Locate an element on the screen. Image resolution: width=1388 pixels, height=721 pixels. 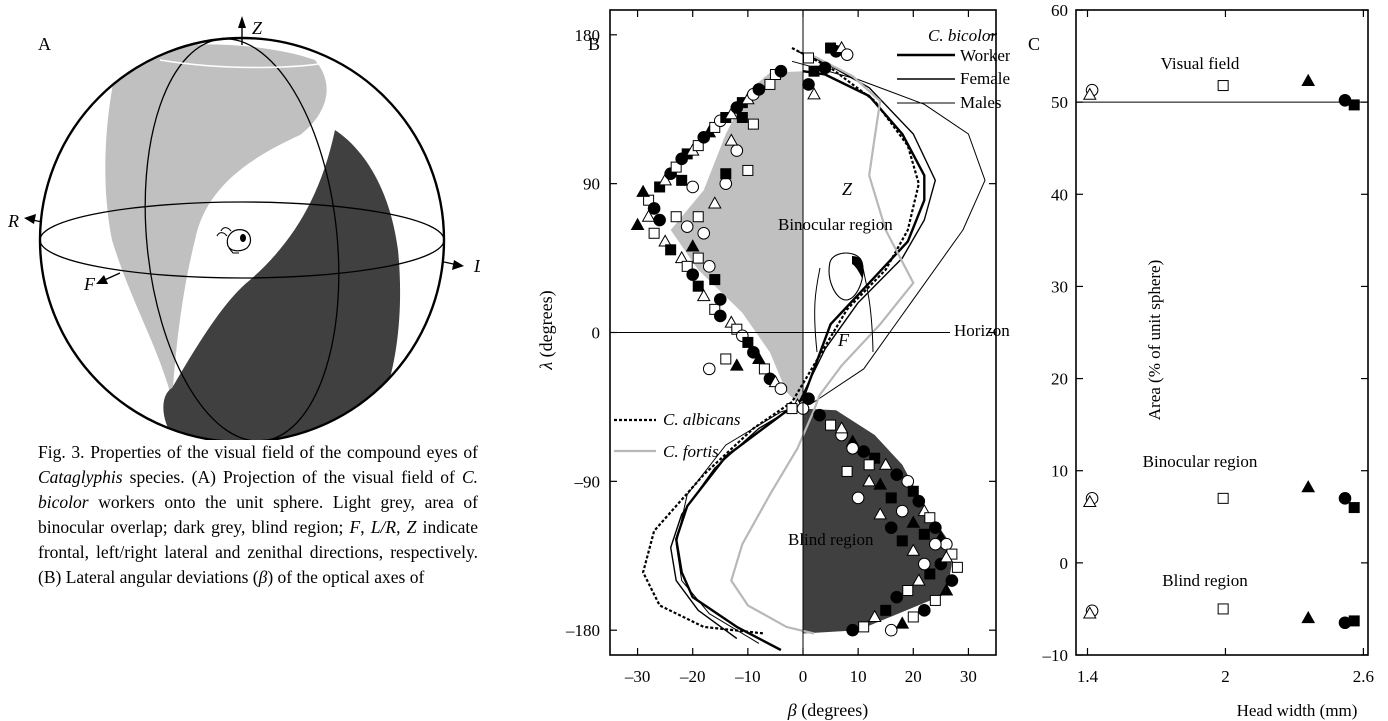
legend-item-albicans: C. albicans is located at coordinates (702, 419).